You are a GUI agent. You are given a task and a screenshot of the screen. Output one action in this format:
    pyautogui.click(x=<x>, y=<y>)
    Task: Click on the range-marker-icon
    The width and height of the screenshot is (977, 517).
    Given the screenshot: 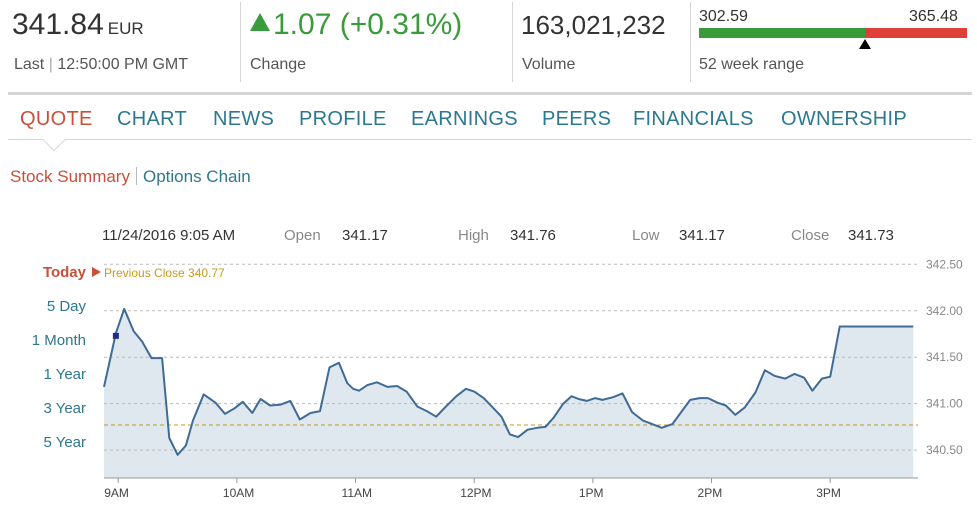 What is the action you would take?
    pyautogui.click(x=865, y=44)
    